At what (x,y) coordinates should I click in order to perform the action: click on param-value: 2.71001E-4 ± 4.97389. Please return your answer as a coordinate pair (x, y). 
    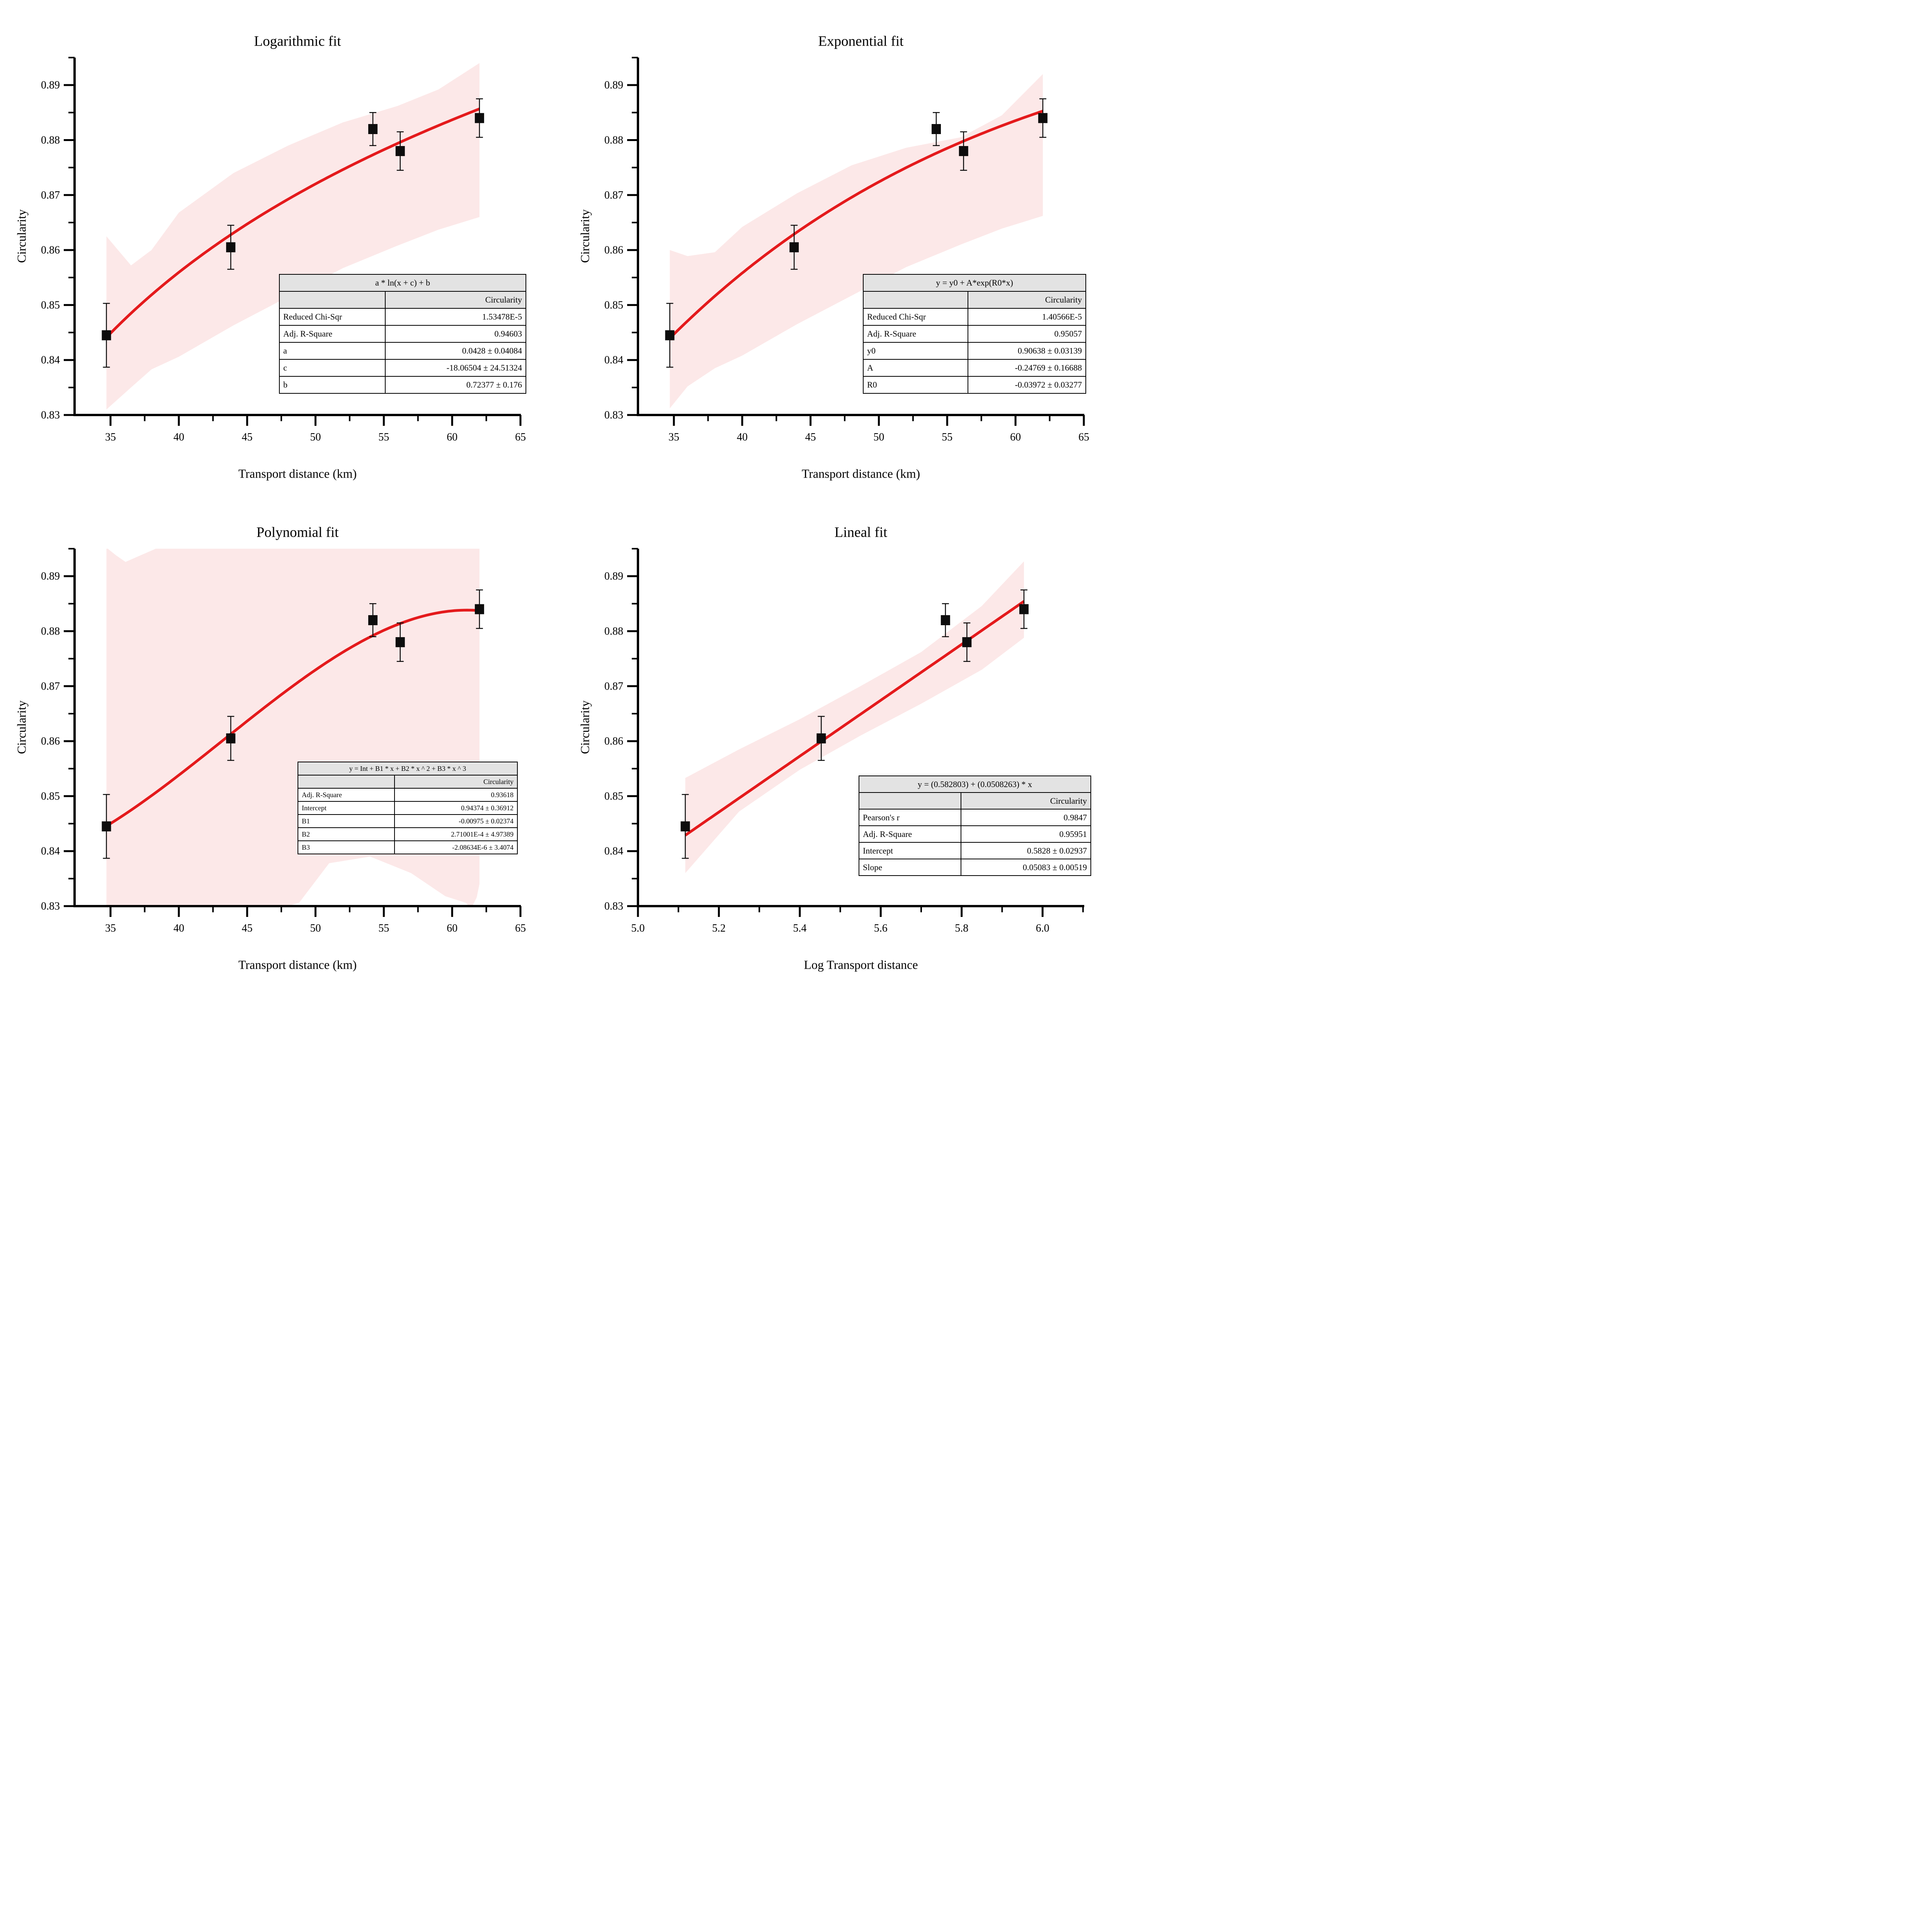
    Looking at the image, I should click on (456, 834).